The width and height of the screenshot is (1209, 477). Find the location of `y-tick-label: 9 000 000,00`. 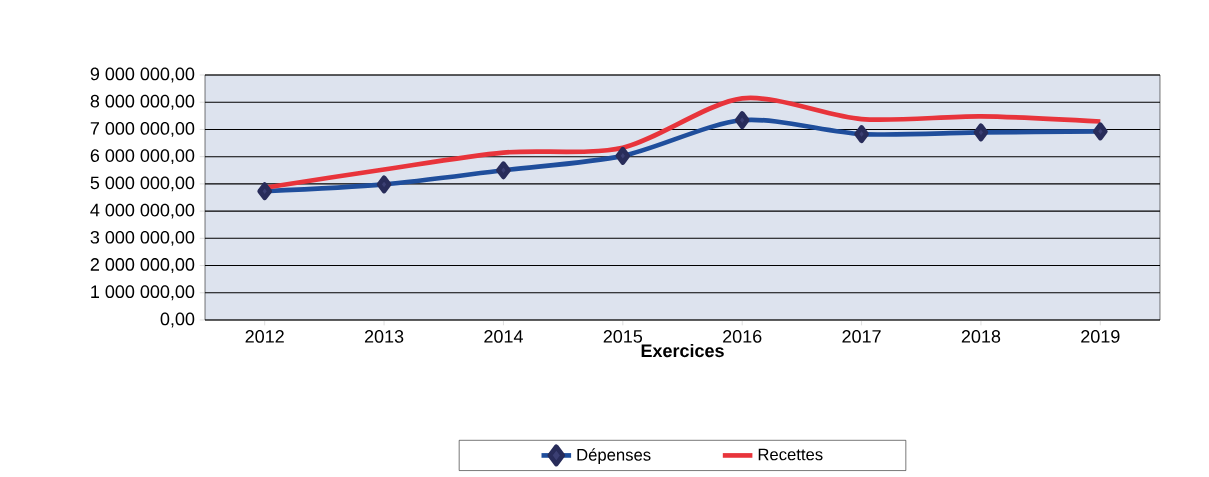

y-tick-label: 9 000 000,00 is located at coordinates (142, 75).